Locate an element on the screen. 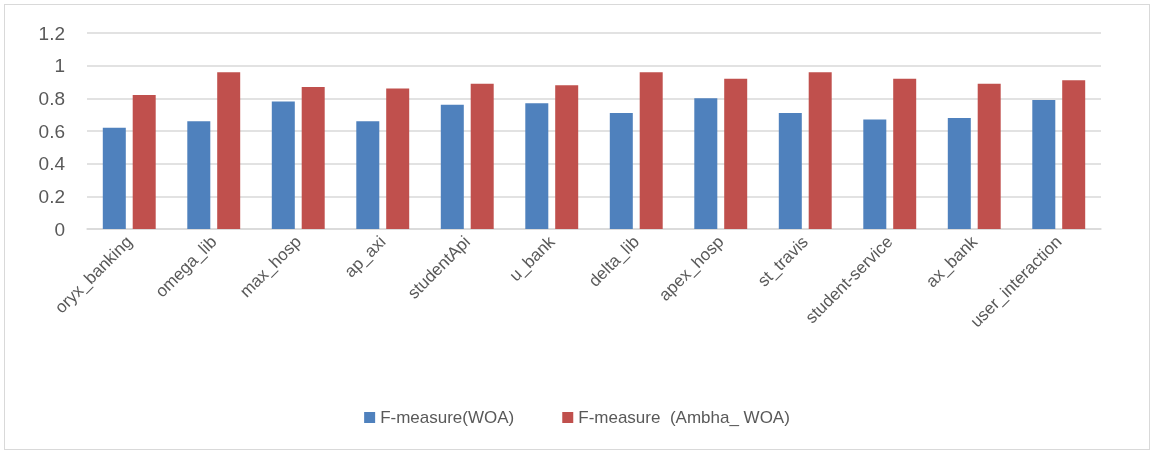 The image size is (1156, 456). legend-label: F-measure (Ambha_ WOA) is located at coordinates (684, 417).